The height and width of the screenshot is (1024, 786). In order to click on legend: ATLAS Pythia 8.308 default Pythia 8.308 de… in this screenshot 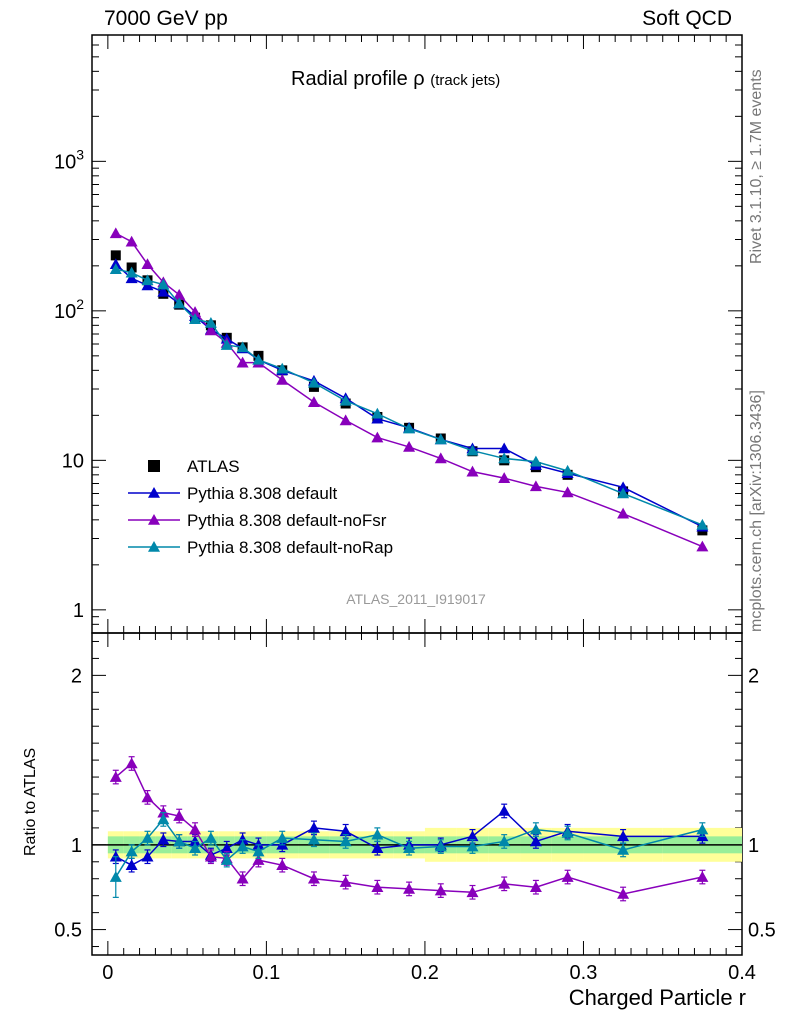, I will do `click(260, 507)`.